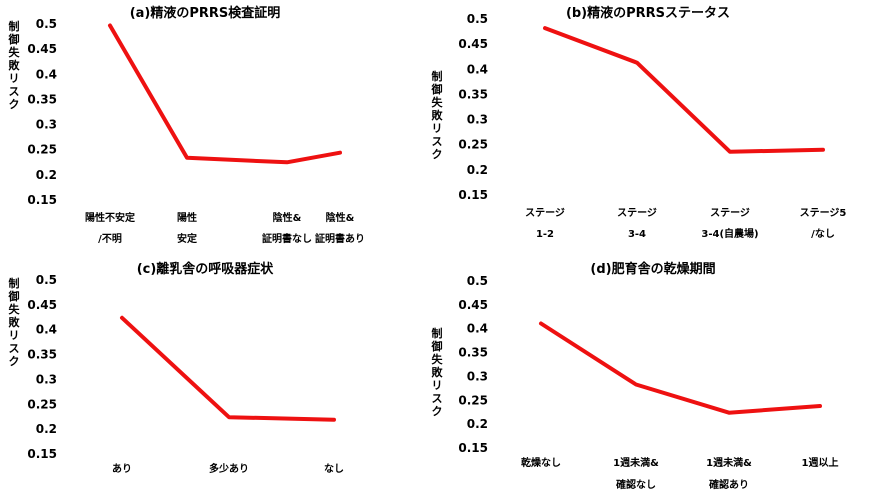 The height and width of the screenshot is (502, 880). Describe the element at coordinates (229, 468) in the screenshot. I see `x-category-label: 多少あり` at that location.